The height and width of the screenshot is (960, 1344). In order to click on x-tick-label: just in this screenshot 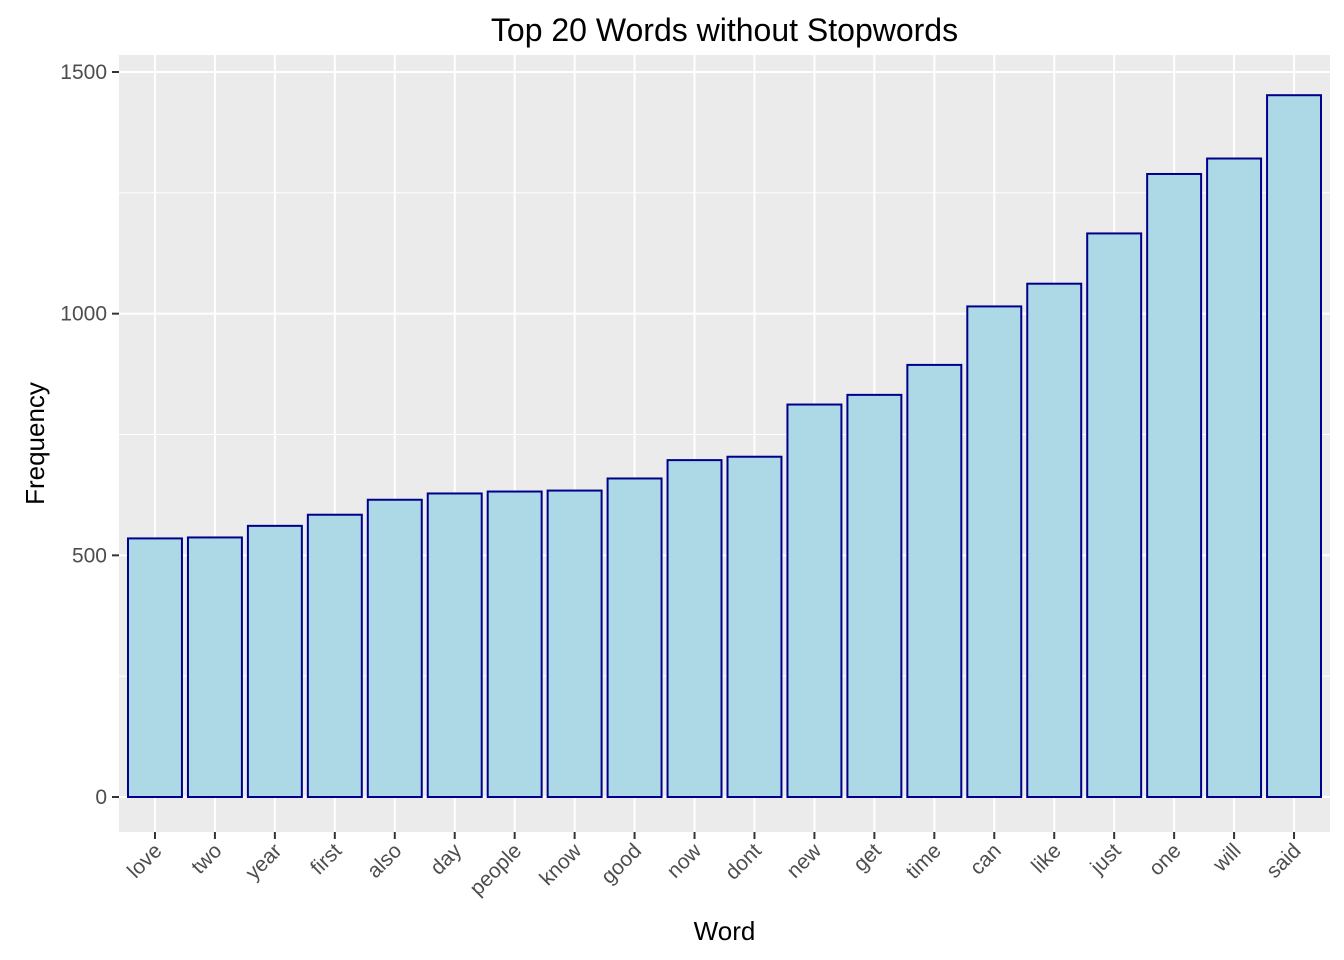, I will do `click(1106, 859)`.